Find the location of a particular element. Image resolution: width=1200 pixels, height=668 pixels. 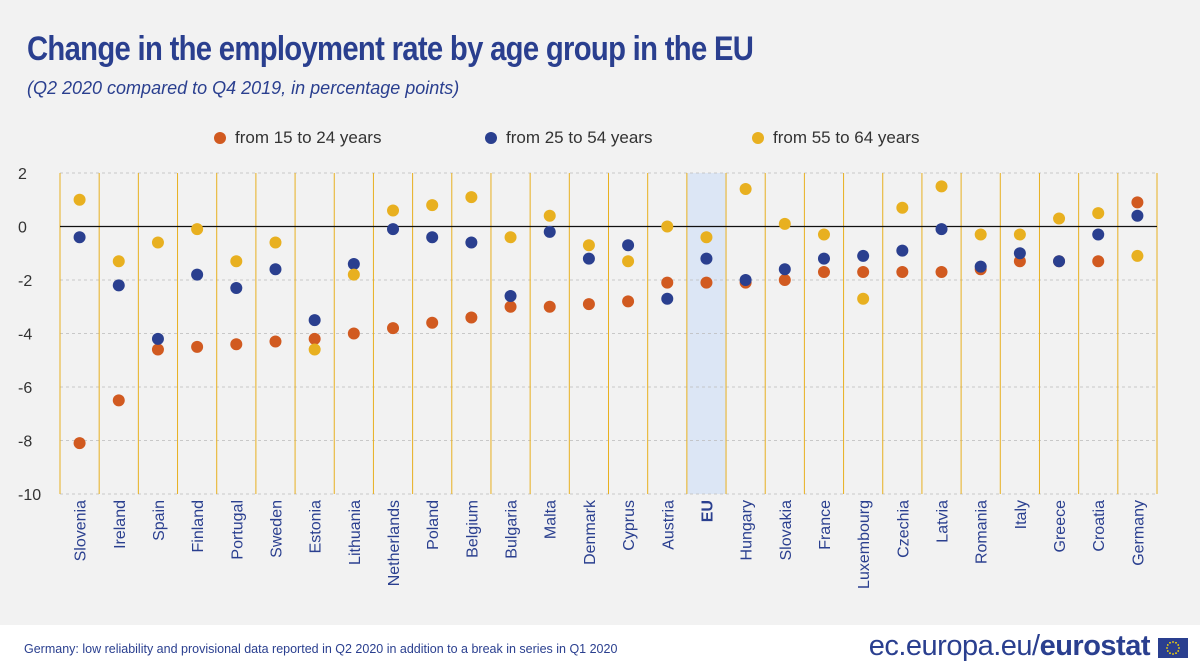

x-tick-label: Croatia is located at coordinates (1099, 526).